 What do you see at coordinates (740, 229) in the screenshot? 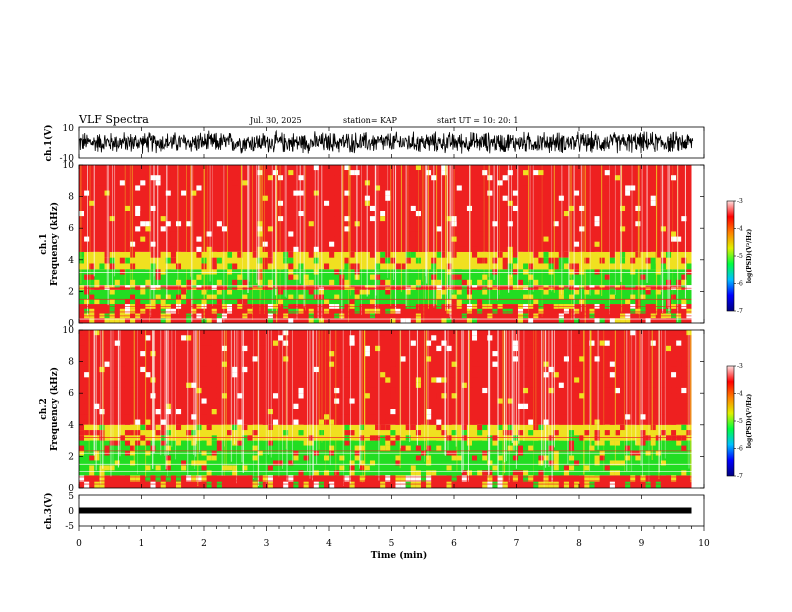
I see `colorbar-tick-label: -4` at bounding box center [740, 229].